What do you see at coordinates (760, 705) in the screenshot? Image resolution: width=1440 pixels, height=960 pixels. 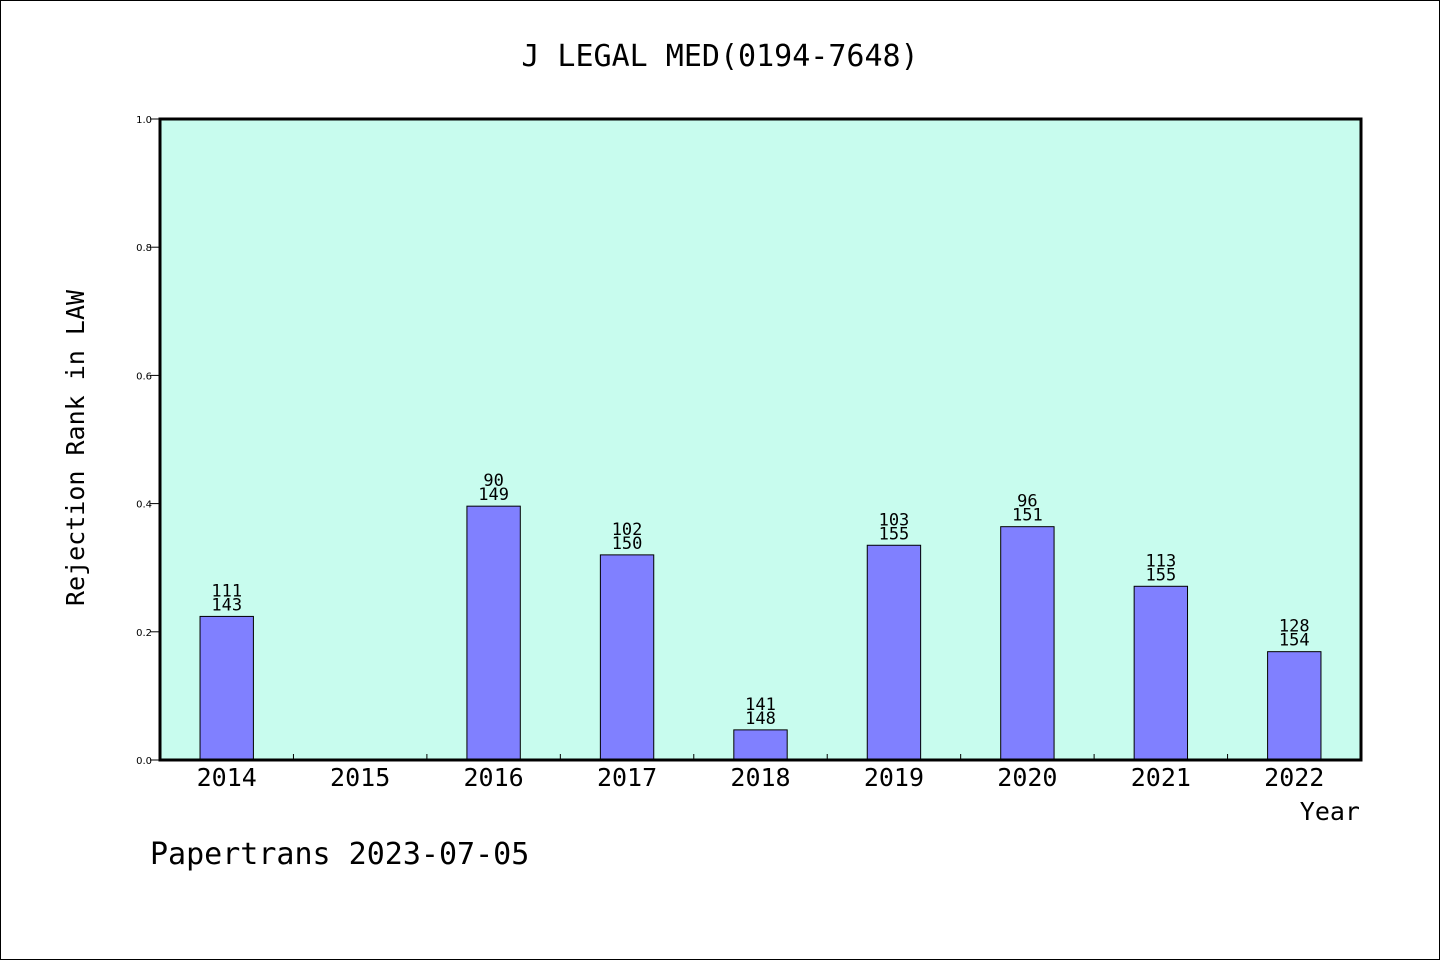 I see `bar-label-top: 141` at bounding box center [760, 705].